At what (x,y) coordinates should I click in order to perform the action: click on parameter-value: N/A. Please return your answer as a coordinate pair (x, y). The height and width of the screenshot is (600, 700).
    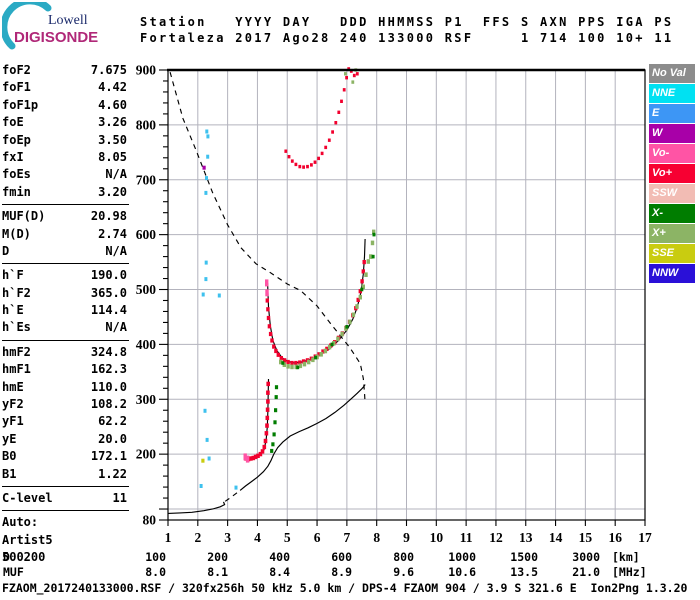
    Looking at the image, I should click on (116, 327).